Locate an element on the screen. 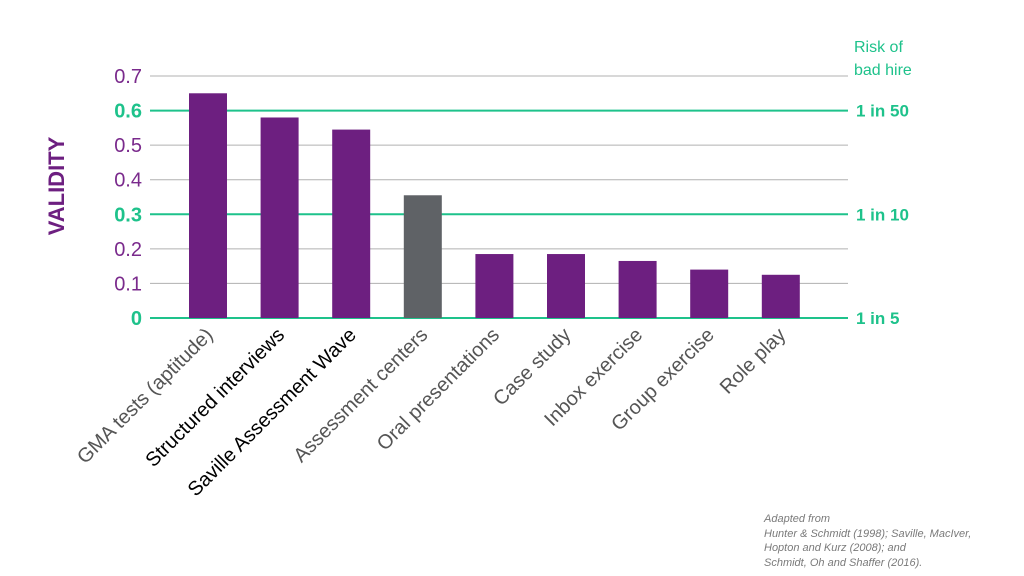 This screenshot has height=576, width=1024. risk-axis: Risk of bad hire 1 in 50 1 in 10 1 in 5 is located at coordinates (883, 183).